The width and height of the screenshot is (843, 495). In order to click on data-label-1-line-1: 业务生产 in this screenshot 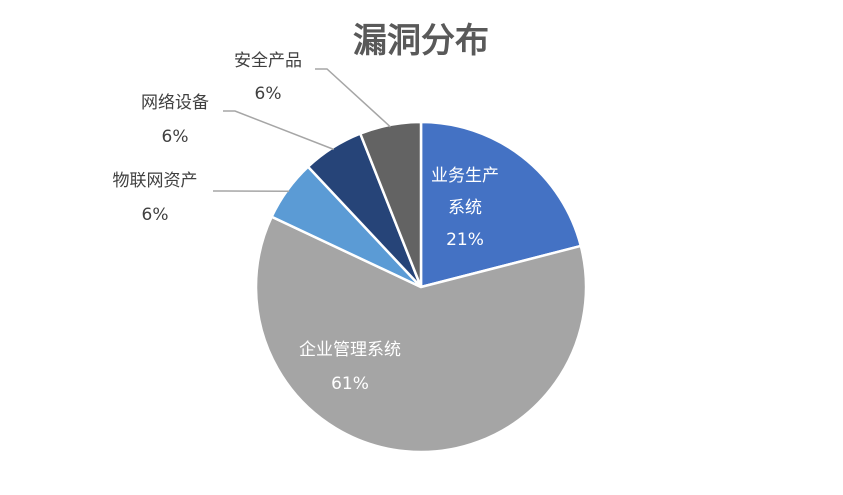, I will do `click(465, 176)`.